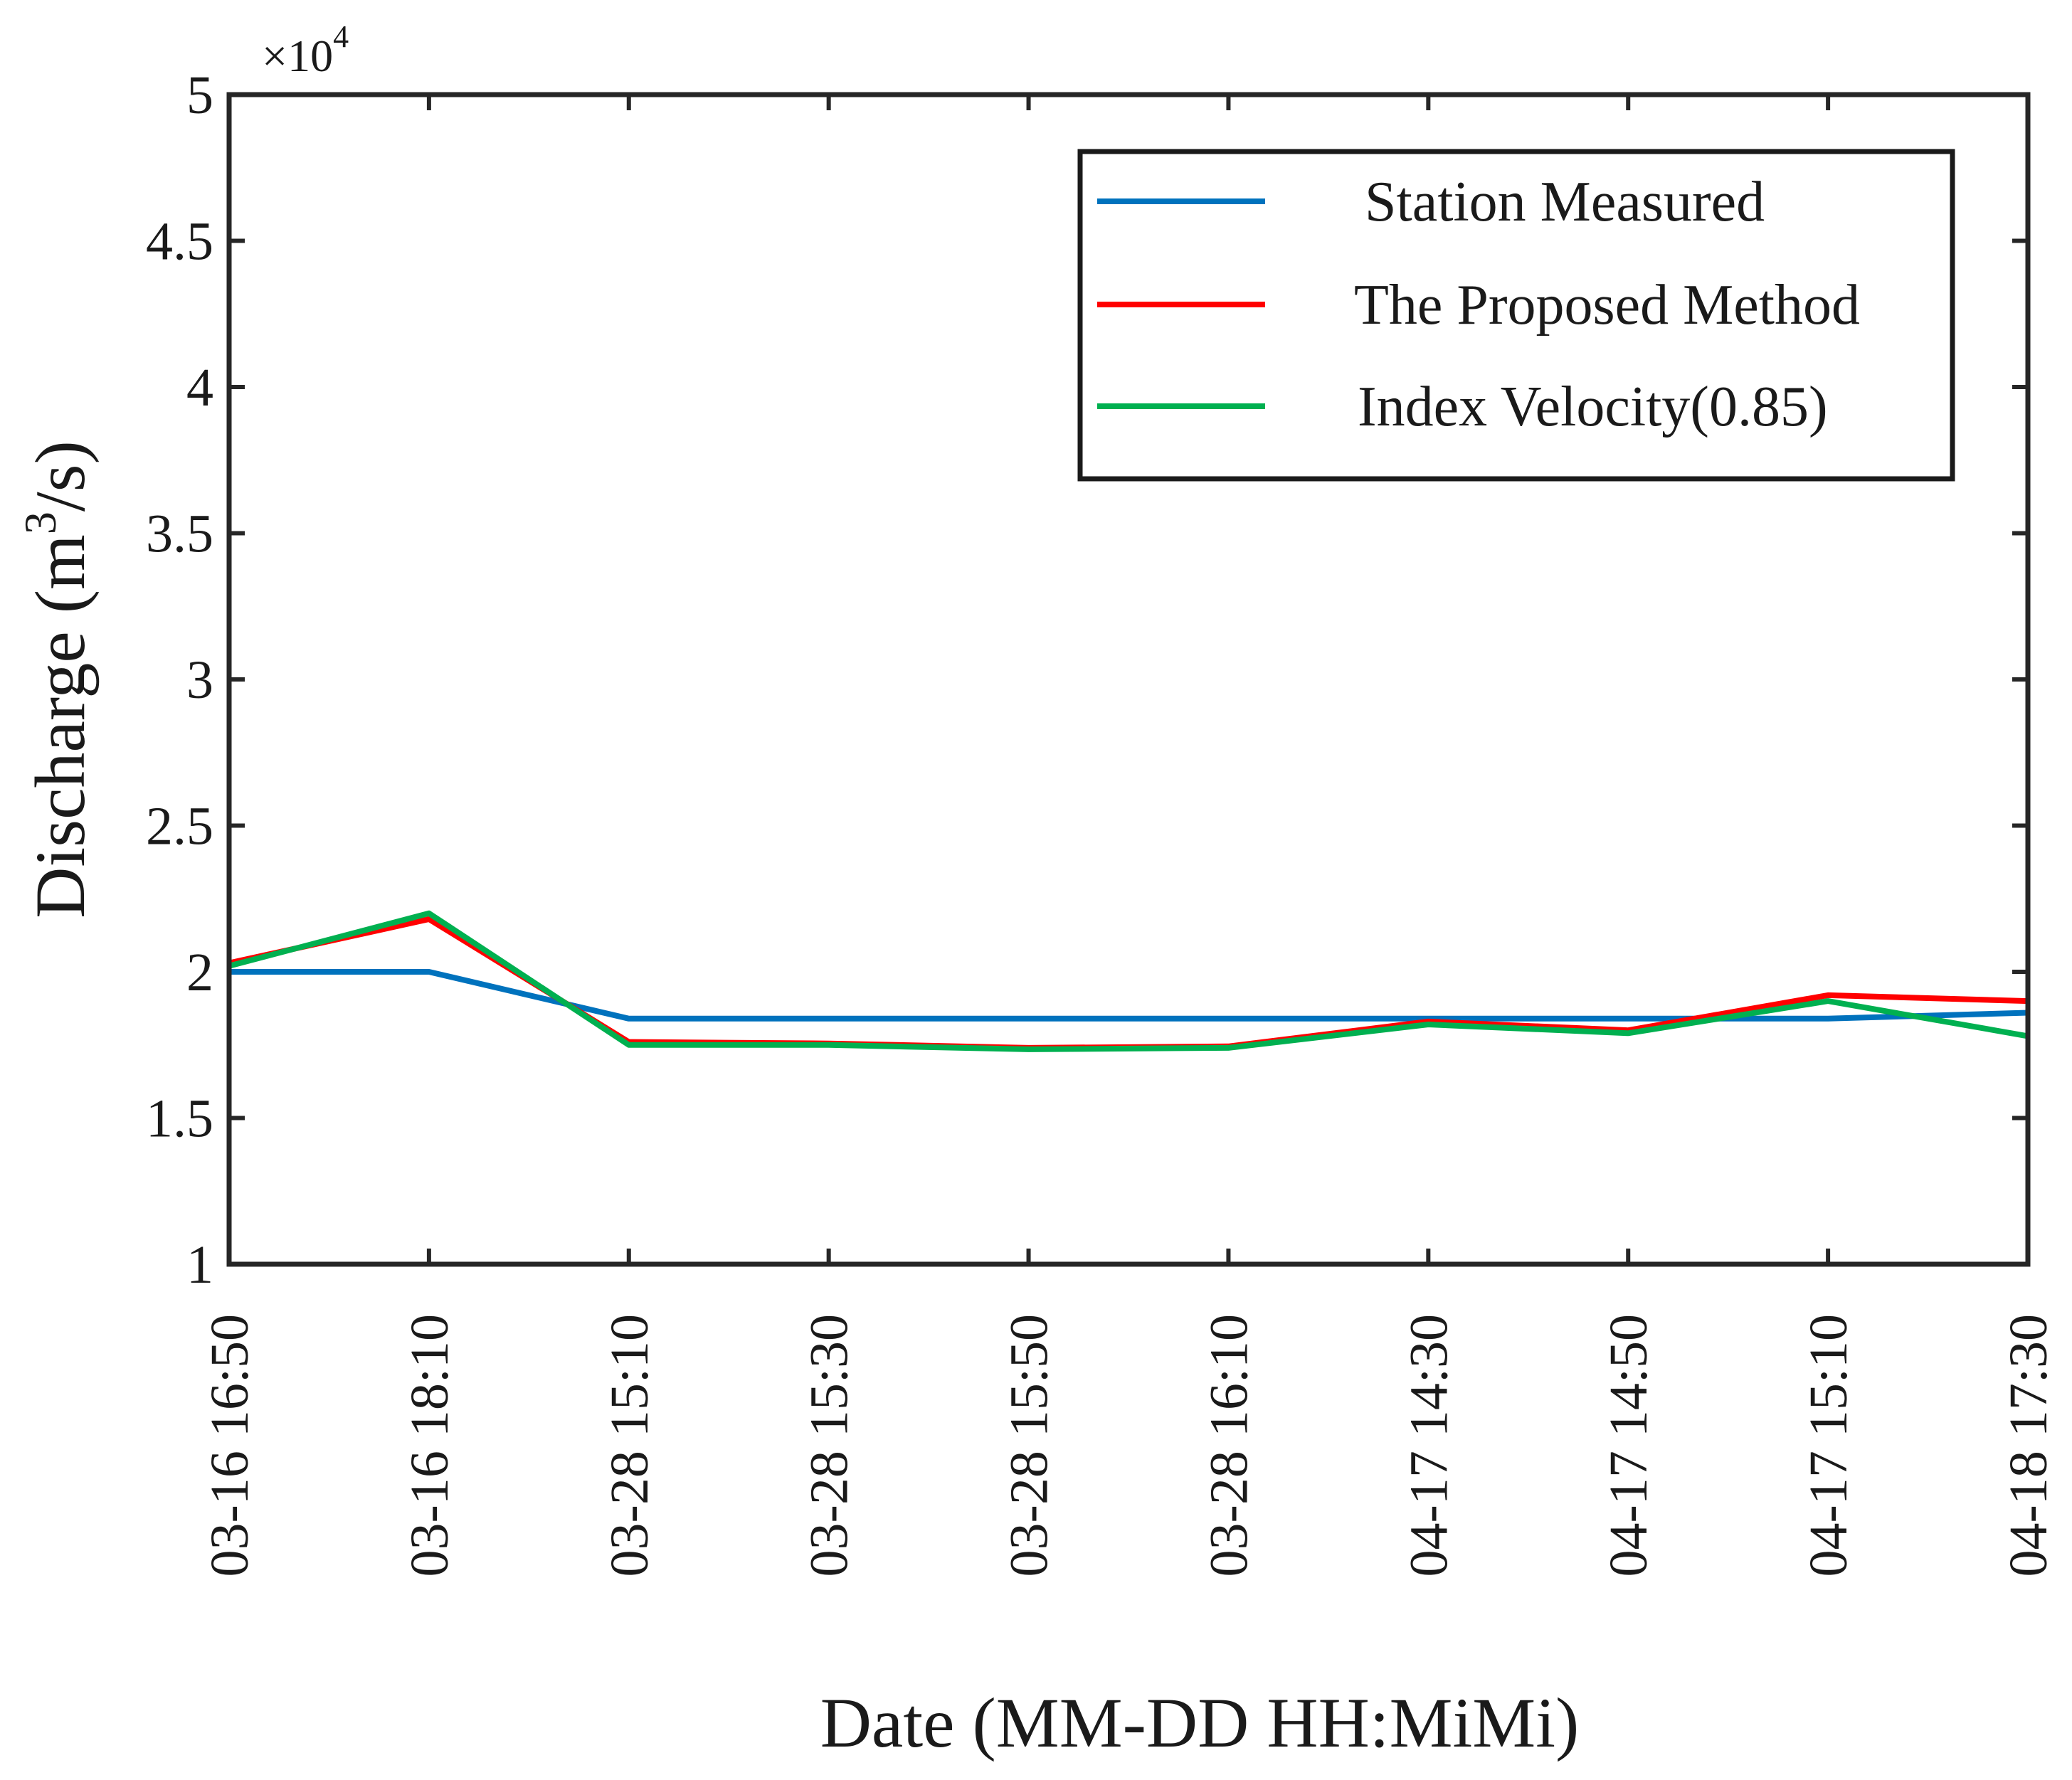  What do you see at coordinates (199, 680) in the screenshot?
I see `y-tick-label: 3` at bounding box center [199, 680].